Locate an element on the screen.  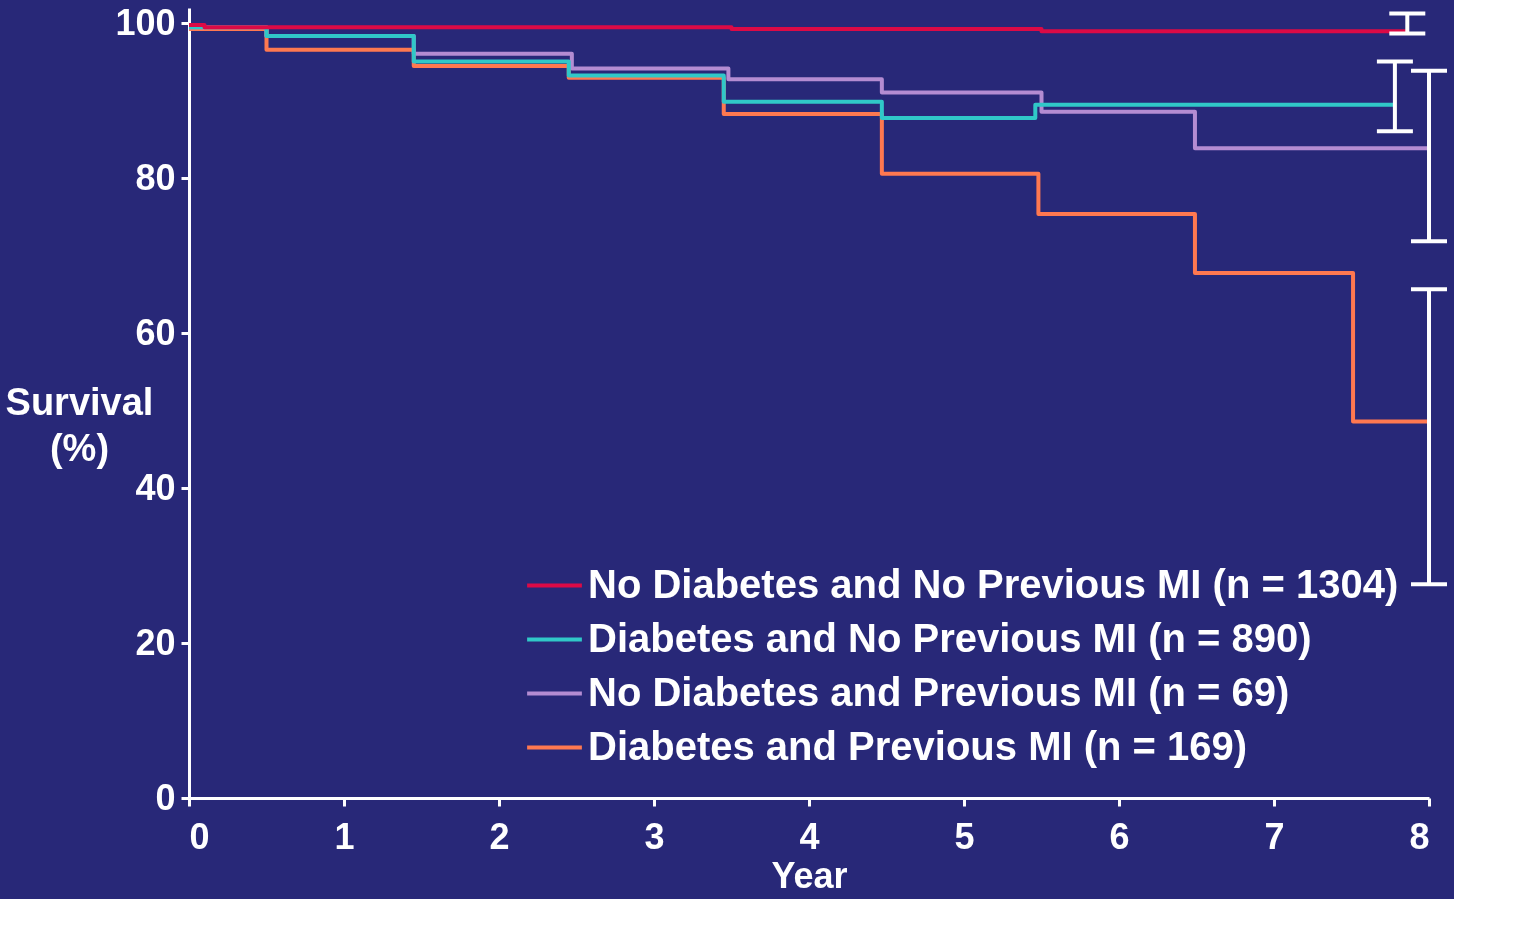
legend-label: Diabetes and Previous MI (n = 169) is located at coordinates (918, 745).